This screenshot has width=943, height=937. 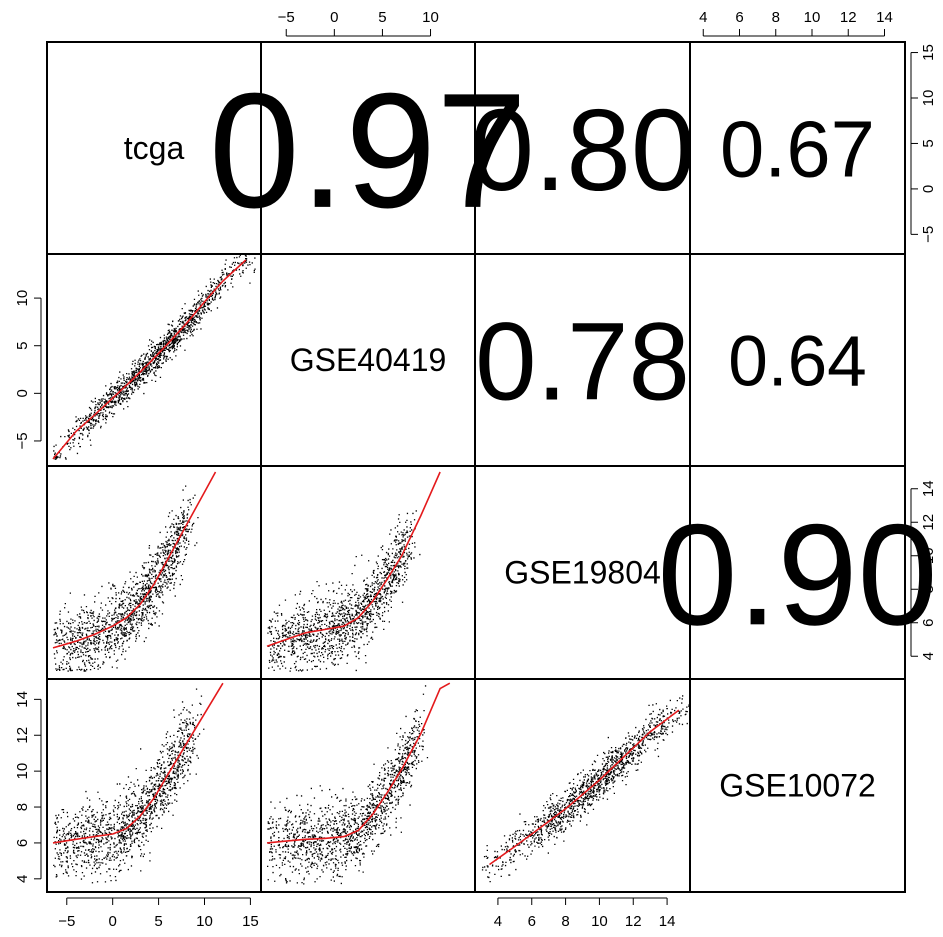 I want to click on correlation-value: 0.78, so click(x=582, y=362).